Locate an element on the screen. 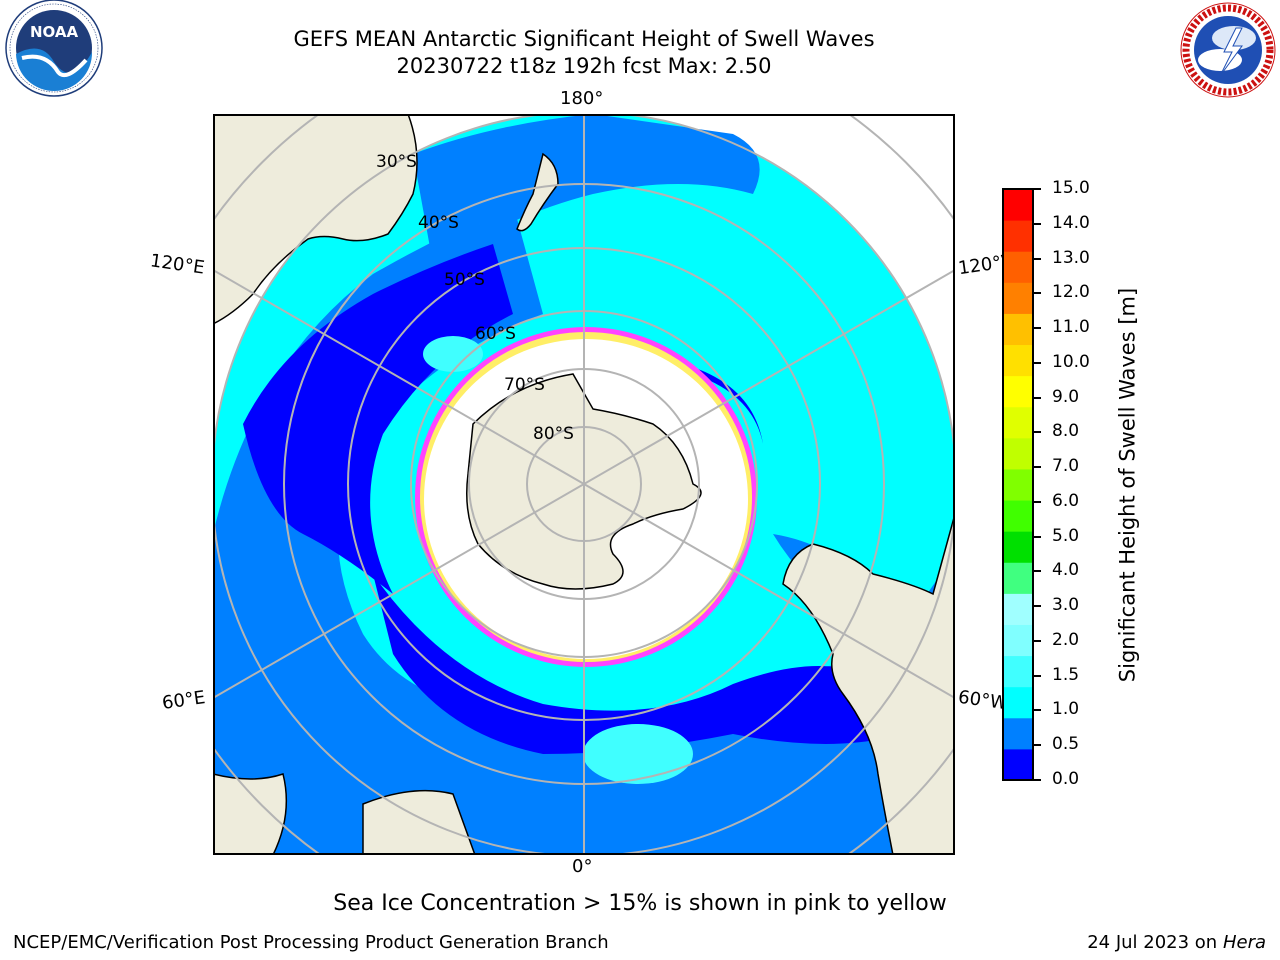  colorbar-tick-label: 15.0 is located at coordinates (1071, 188).